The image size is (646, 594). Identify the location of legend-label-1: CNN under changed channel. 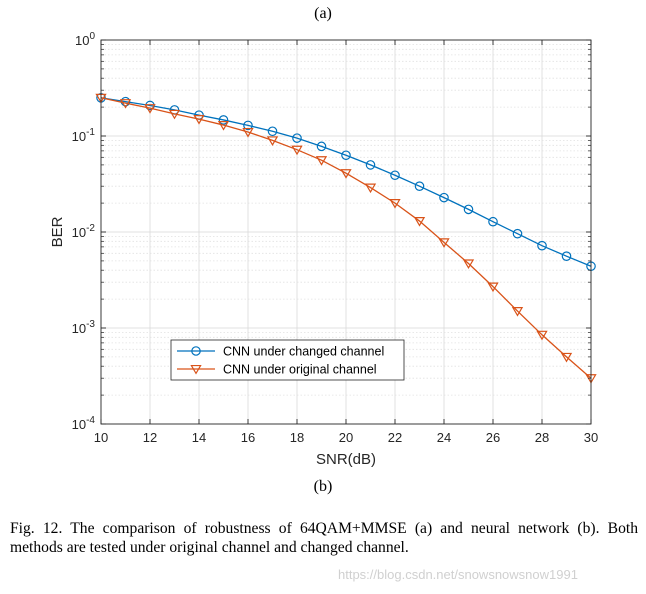
(303, 352).